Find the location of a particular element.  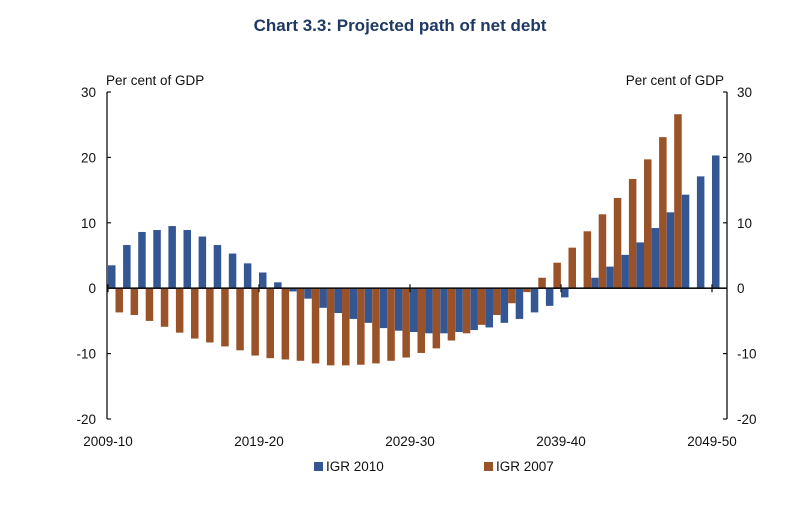

right-y-tick-label: 30 is located at coordinates (744, 92).